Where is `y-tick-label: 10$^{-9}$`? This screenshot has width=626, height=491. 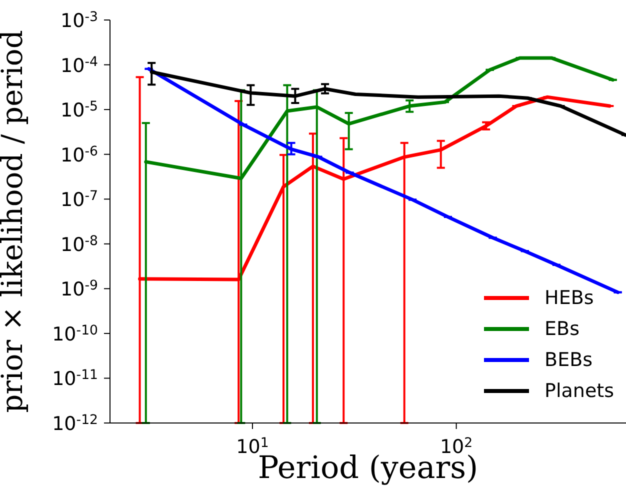 y-tick-label: 10$^{-9}$ is located at coordinates (79, 289).